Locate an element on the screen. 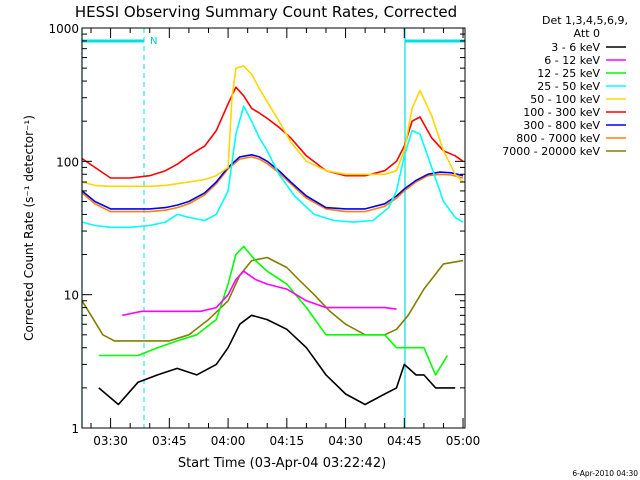 The height and width of the screenshot is (480, 640). legend-label: 50 - 100 keV is located at coordinates (565, 99).